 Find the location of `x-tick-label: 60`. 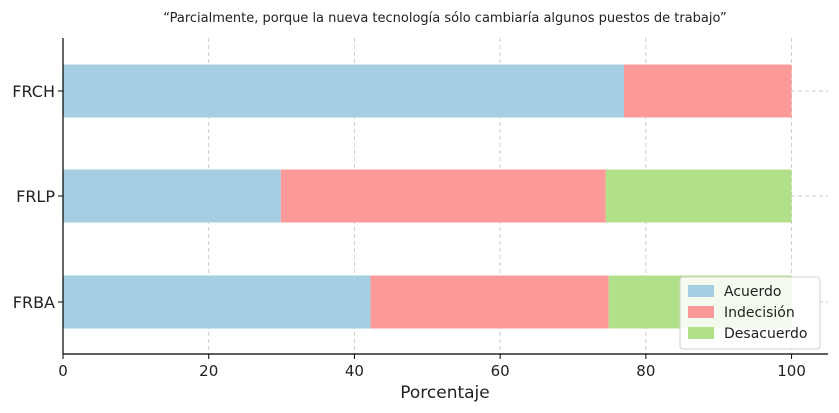

x-tick-label: 60 is located at coordinates (500, 371).